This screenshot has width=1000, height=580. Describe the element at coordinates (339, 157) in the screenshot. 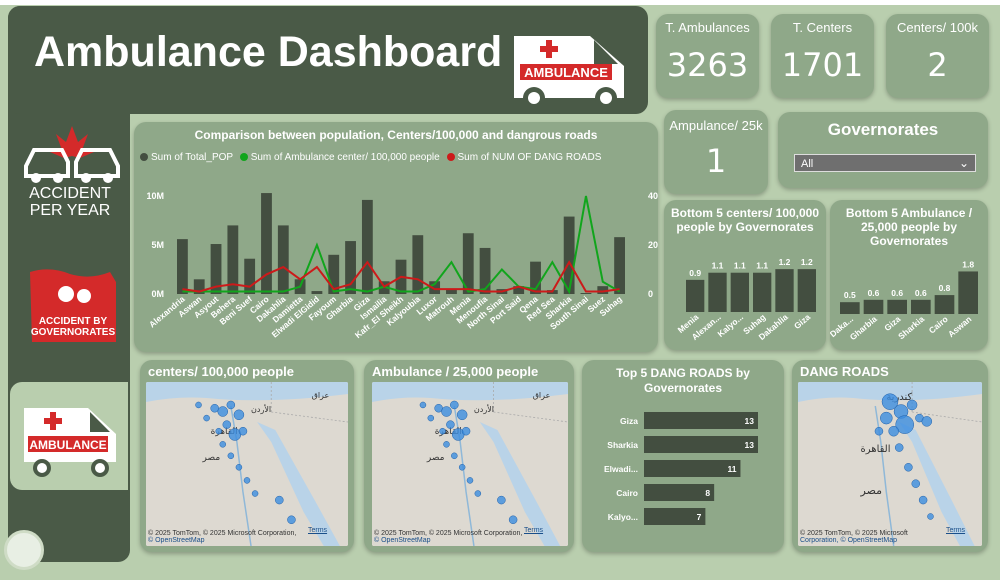

I see `legend-item: Sum of Ambulance center/ 100,000 people` at that location.